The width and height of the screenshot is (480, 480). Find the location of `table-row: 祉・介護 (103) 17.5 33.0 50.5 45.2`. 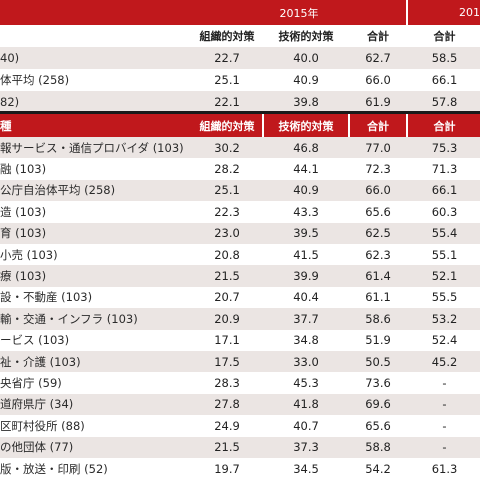

table-row: 祉・介護 (103) 17.5 33.0 50.5 45.2 is located at coordinates (240, 362).